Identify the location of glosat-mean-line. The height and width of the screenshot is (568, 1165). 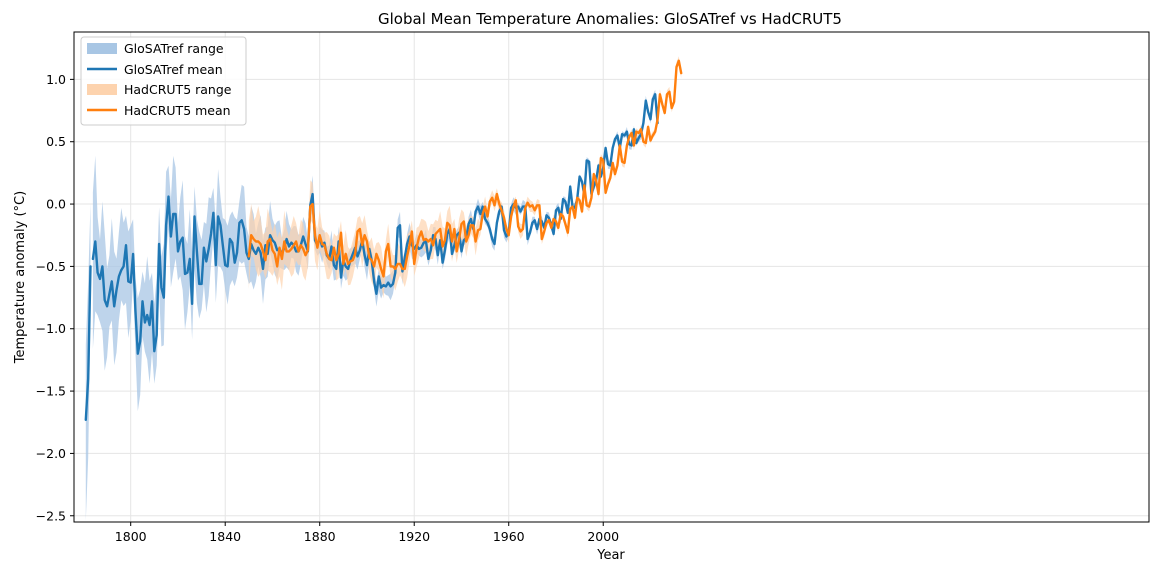
(88, 343).